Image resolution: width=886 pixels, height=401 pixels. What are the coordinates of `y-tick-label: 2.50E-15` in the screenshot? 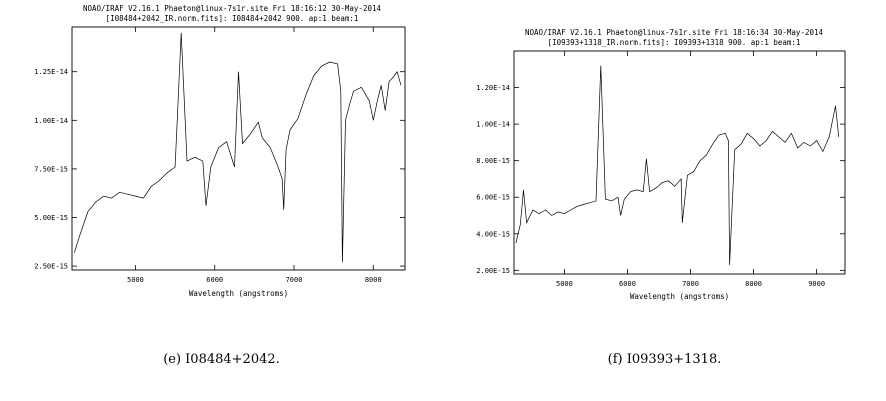 It's located at (51, 267).